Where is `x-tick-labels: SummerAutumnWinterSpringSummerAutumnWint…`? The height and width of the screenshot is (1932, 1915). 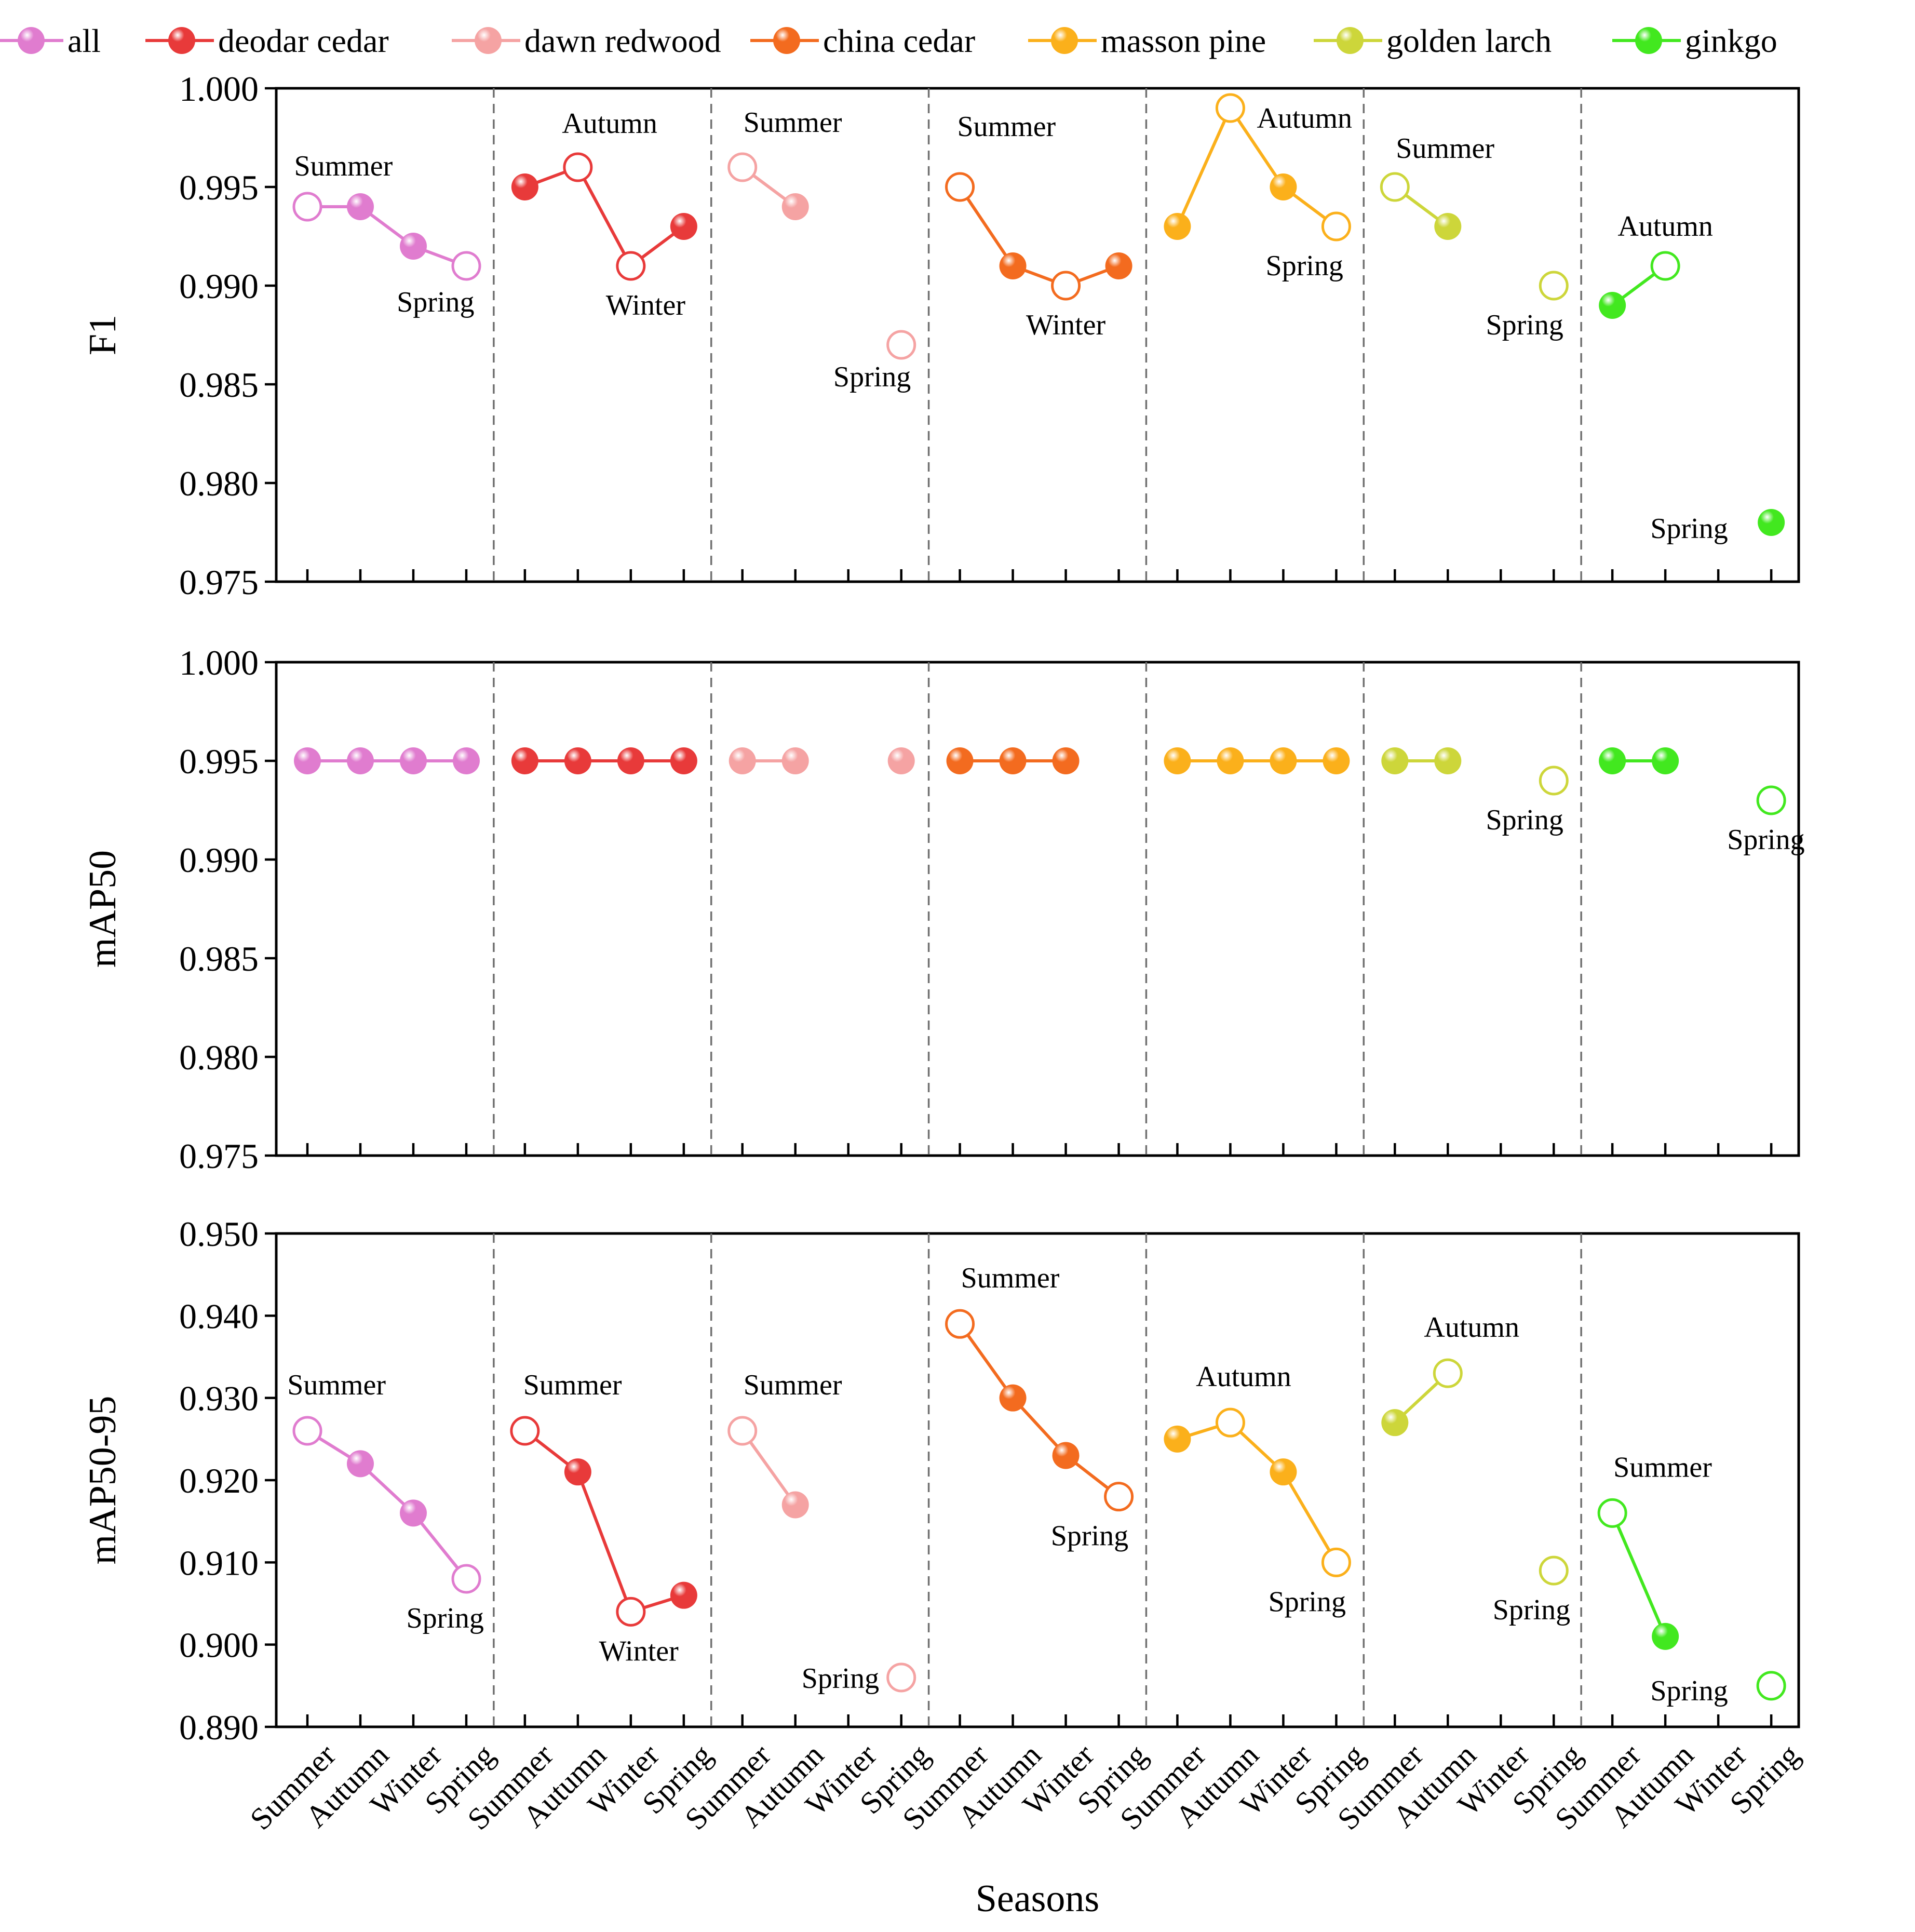 x-tick-labels: SummerAutumnWinterSpringSummerAutumnWint… is located at coordinates (1025, 1787).